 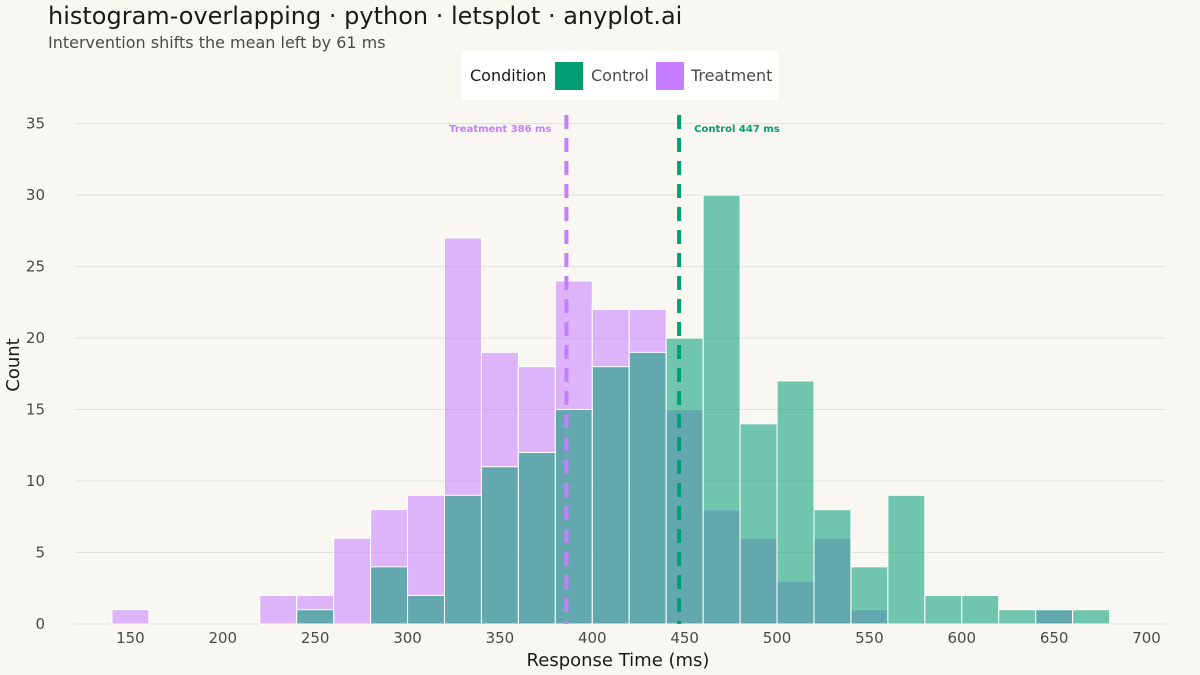 What do you see at coordinates (684, 638) in the screenshot?
I see `x-tick-label: 450` at bounding box center [684, 638].